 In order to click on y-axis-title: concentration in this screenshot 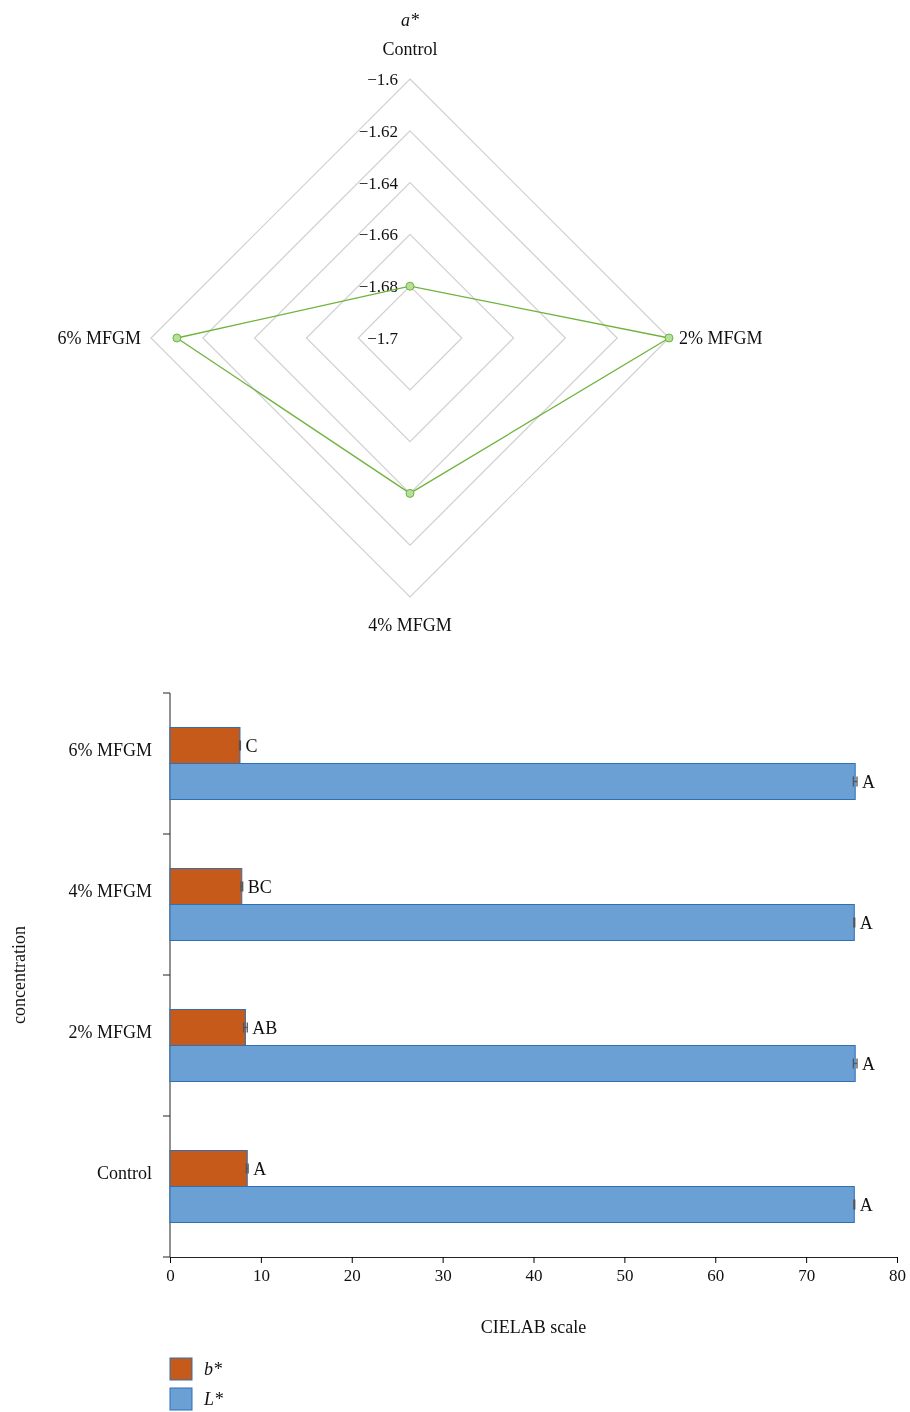, I will do `click(19, 975)`.